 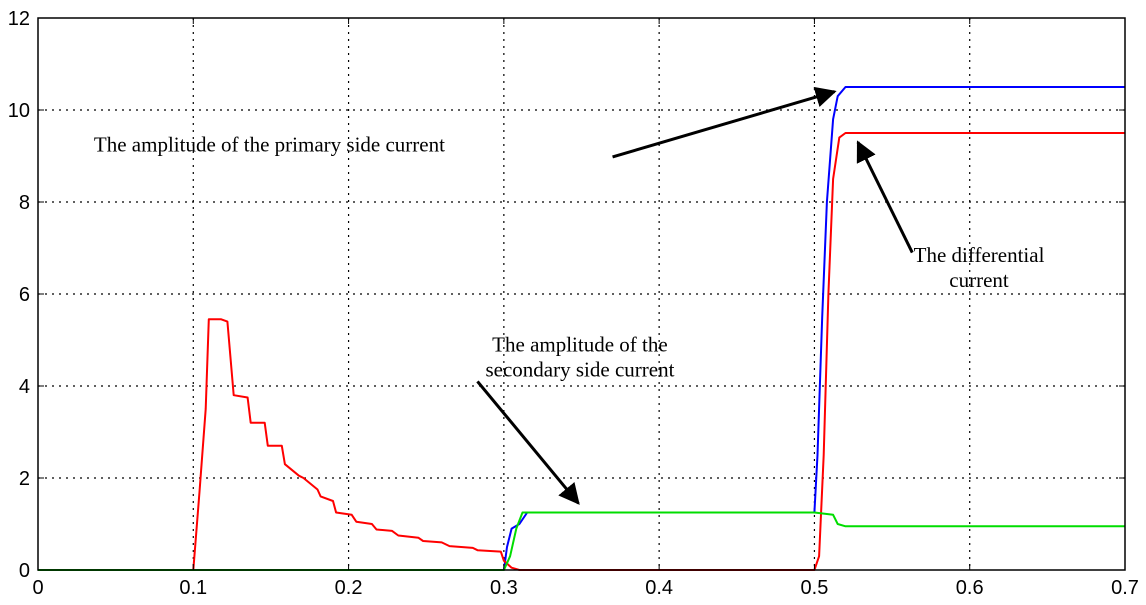 I want to click on y-tick-label: 12, so click(x=19, y=19).